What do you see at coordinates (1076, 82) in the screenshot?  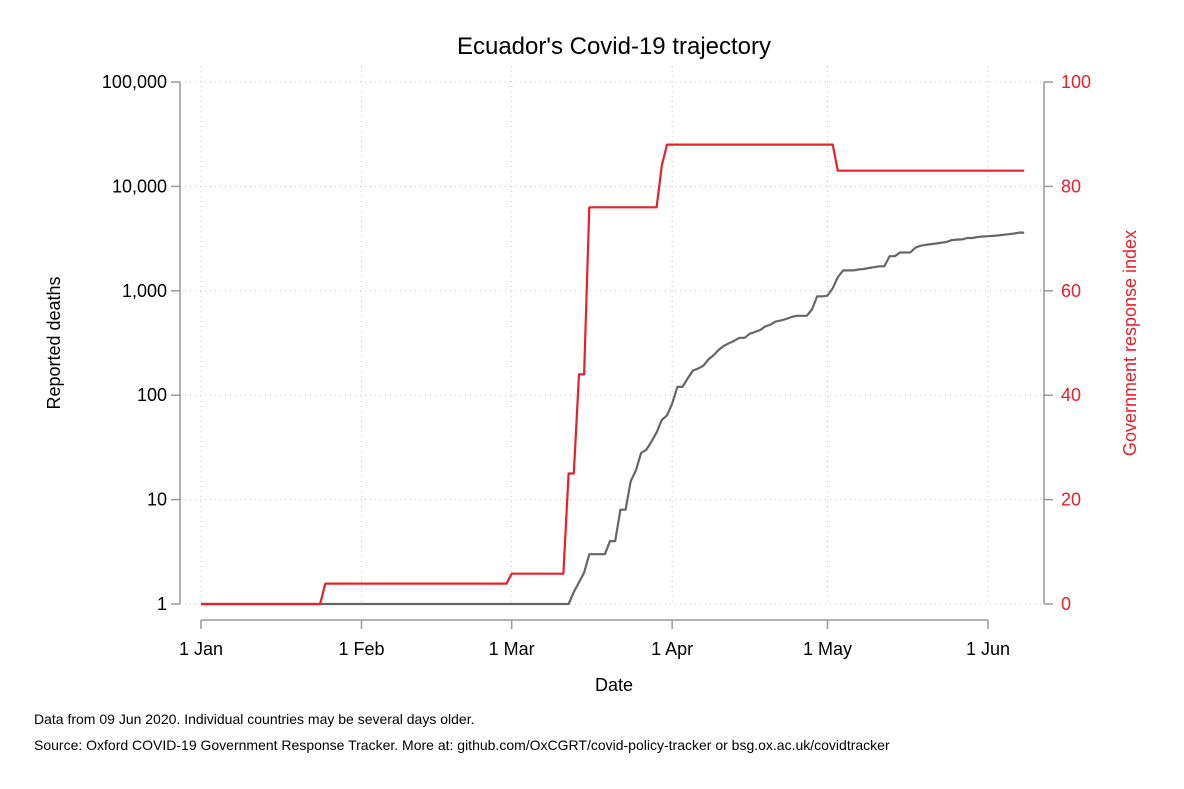 I see `y2-tick-label: 100` at bounding box center [1076, 82].